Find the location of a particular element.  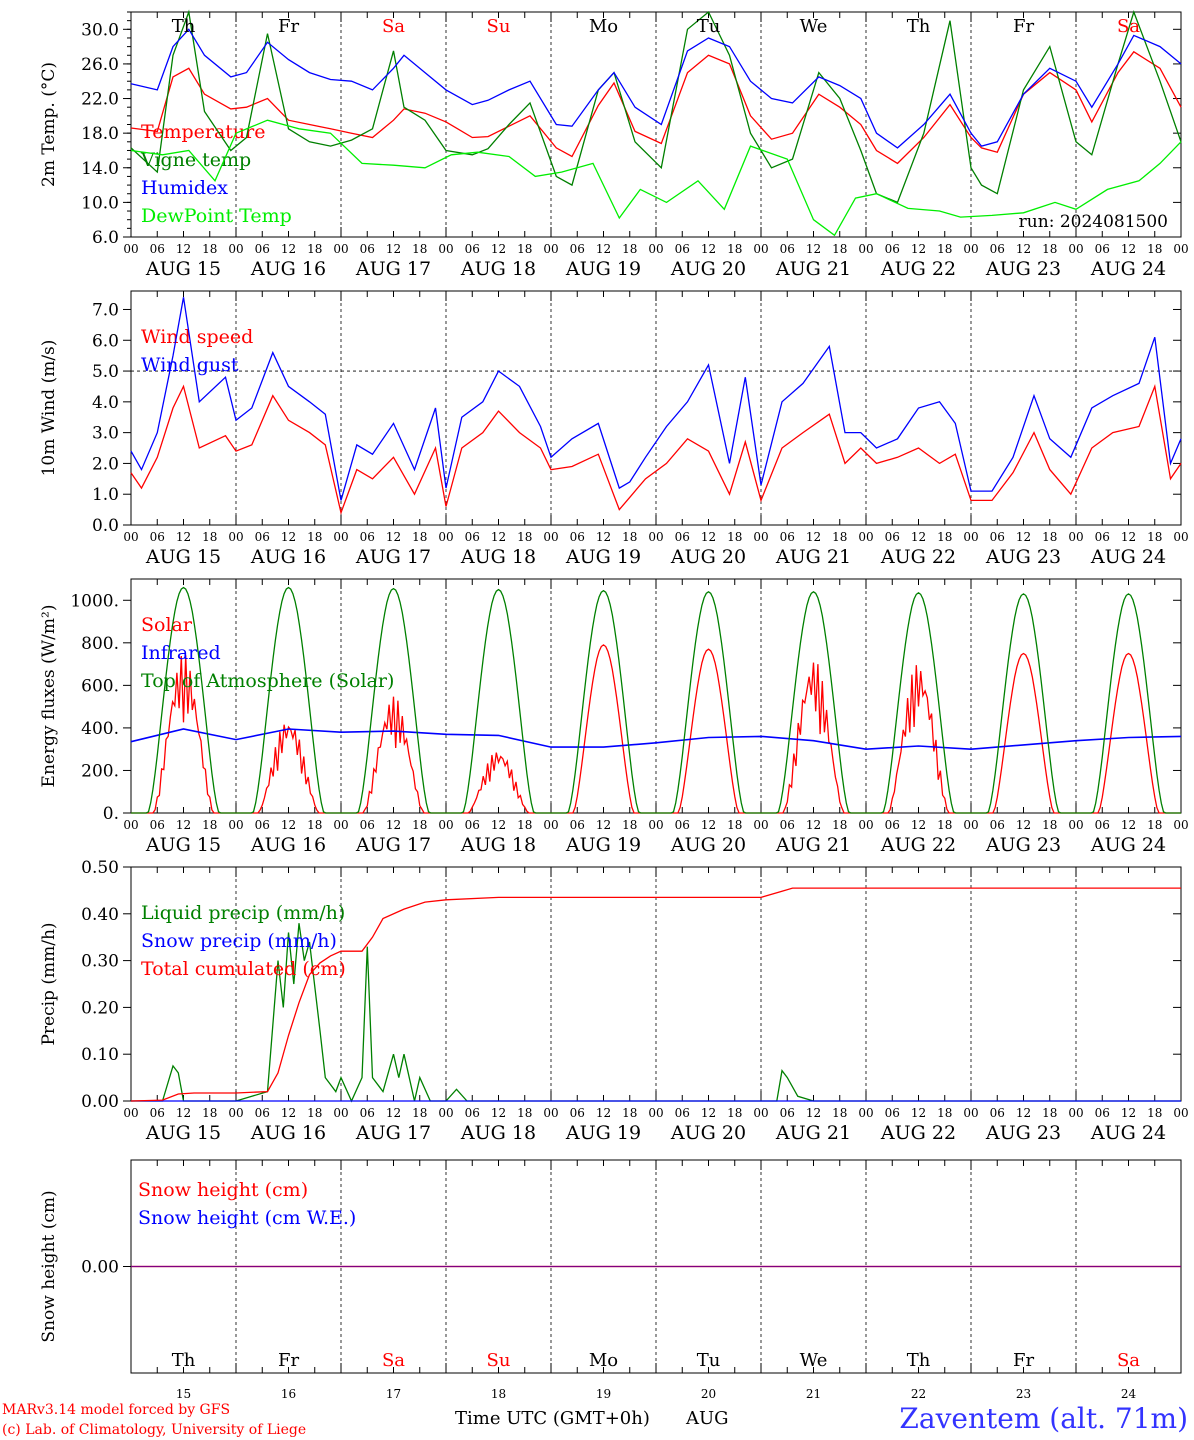

day-number-label: 18 is located at coordinates (498, 1394).